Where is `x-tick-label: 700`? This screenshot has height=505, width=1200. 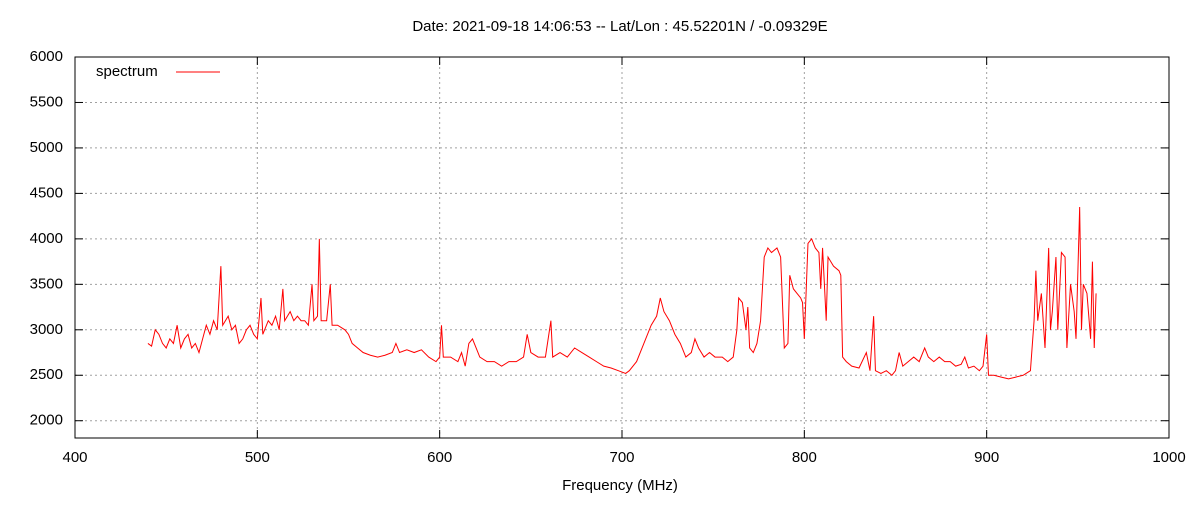
x-tick-label: 700 is located at coordinates (621, 457).